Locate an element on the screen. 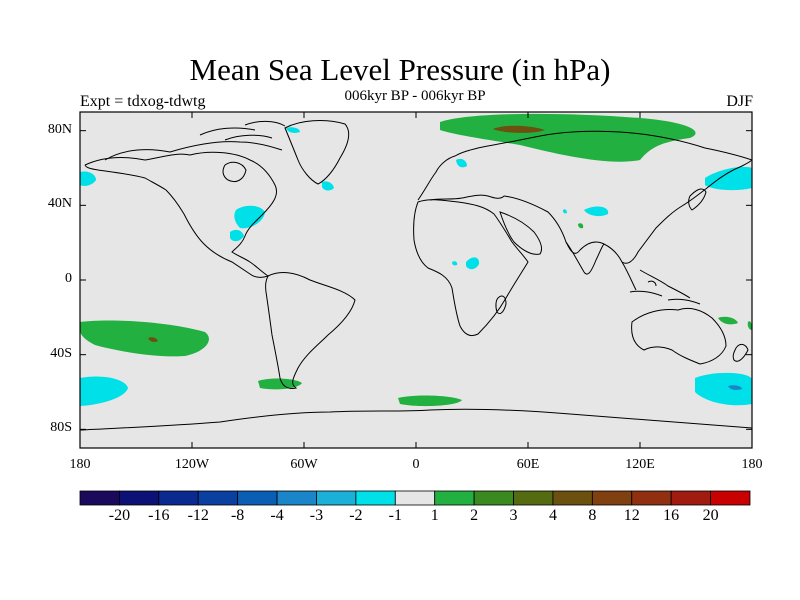  lon-label: 0 is located at coordinates (416, 464).